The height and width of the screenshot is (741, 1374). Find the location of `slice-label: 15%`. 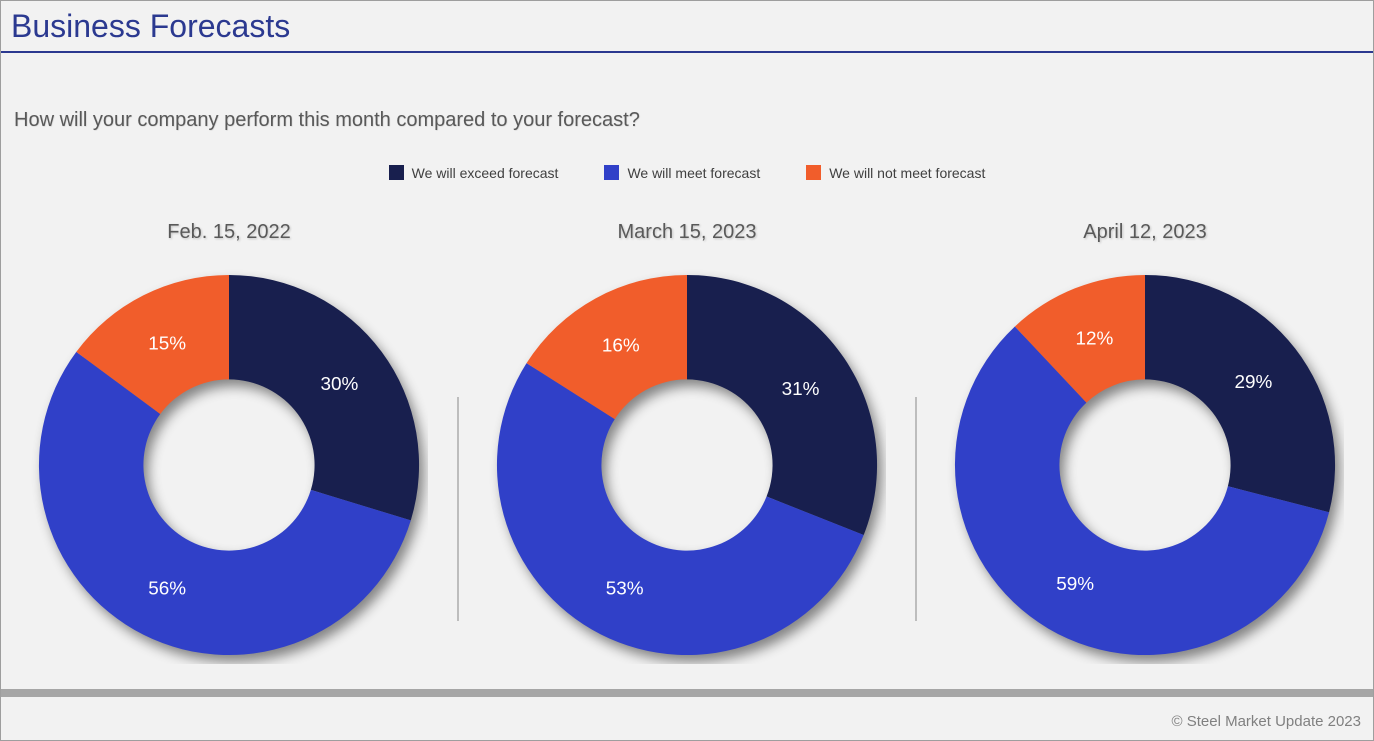

slice-label: 15% is located at coordinates (167, 343).